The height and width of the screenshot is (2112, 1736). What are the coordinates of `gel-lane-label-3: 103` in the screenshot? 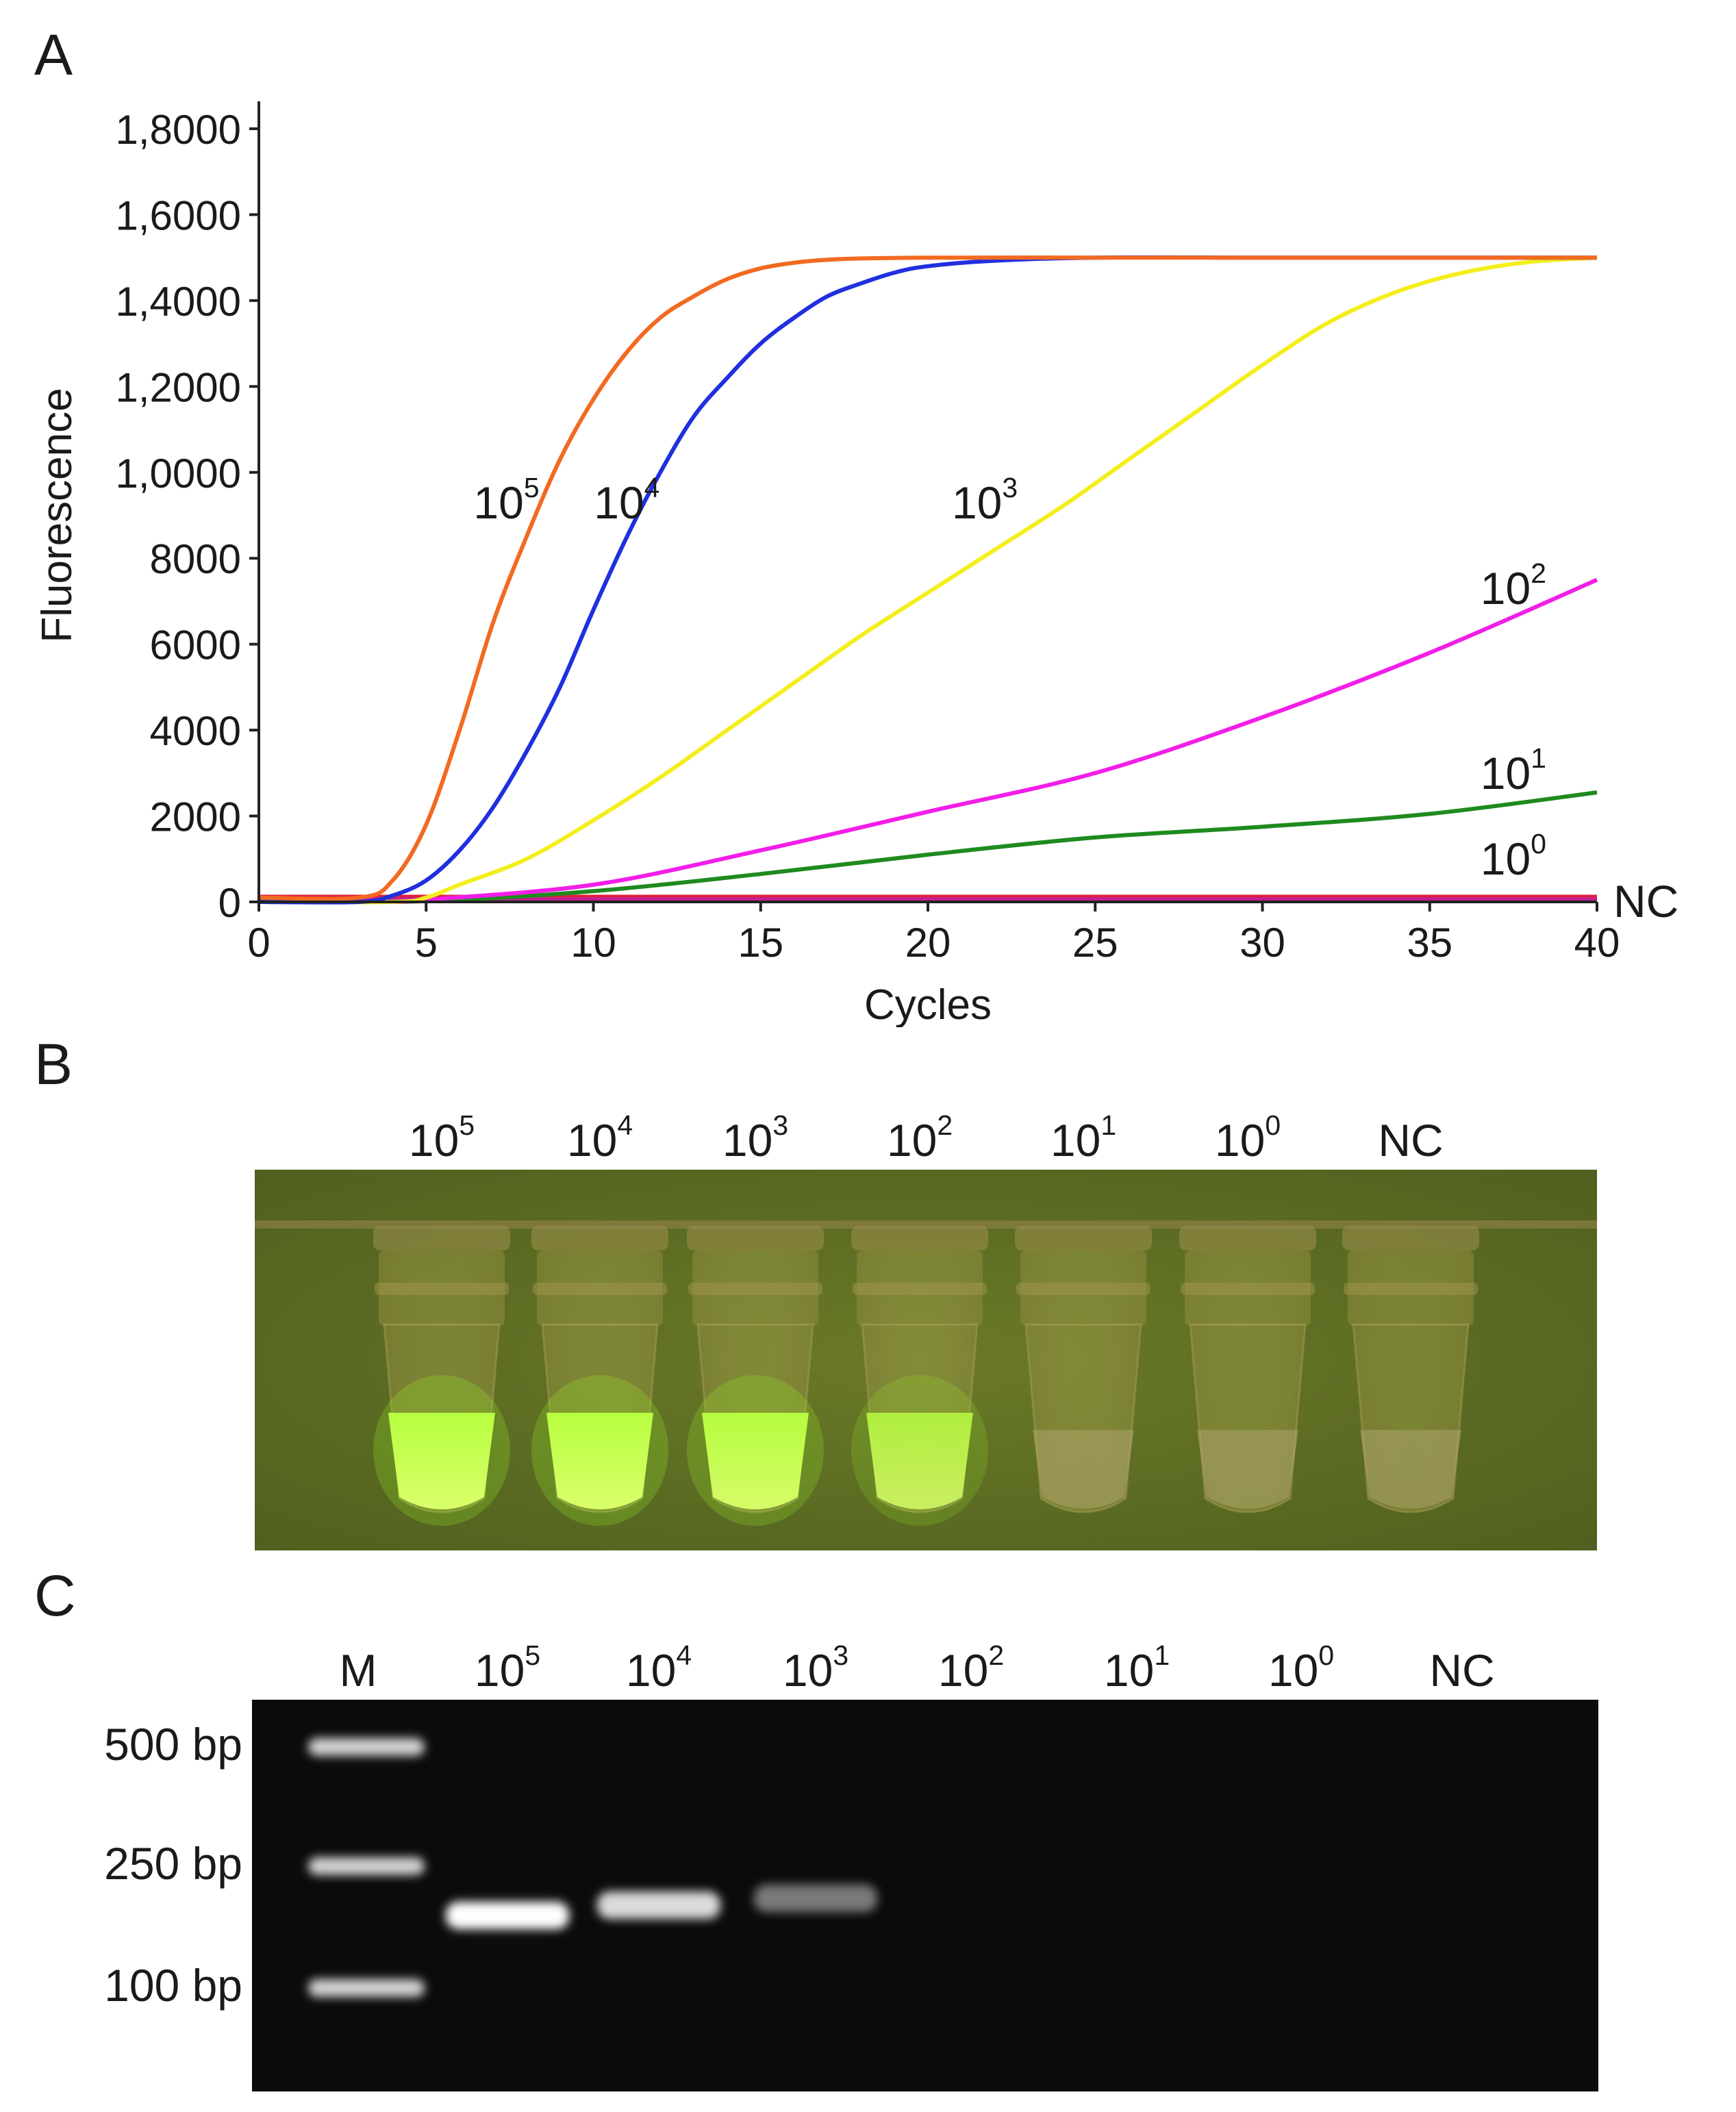 It's located at (815, 1667).